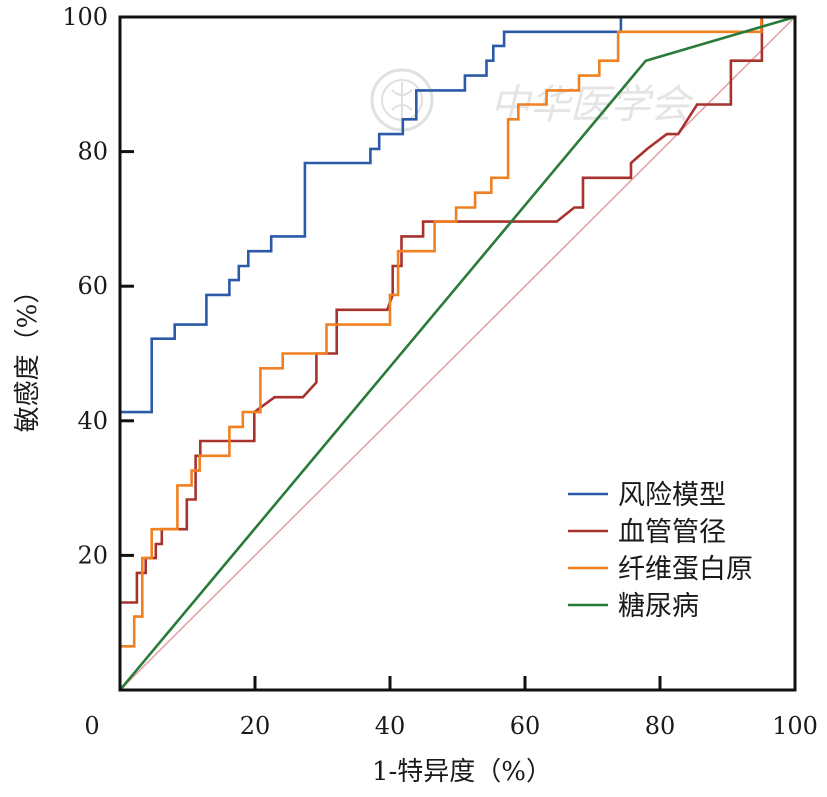 This screenshot has width=827, height=797. What do you see at coordinates (795, 726) in the screenshot?
I see `x-tick-label: 100` at bounding box center [795, 726].